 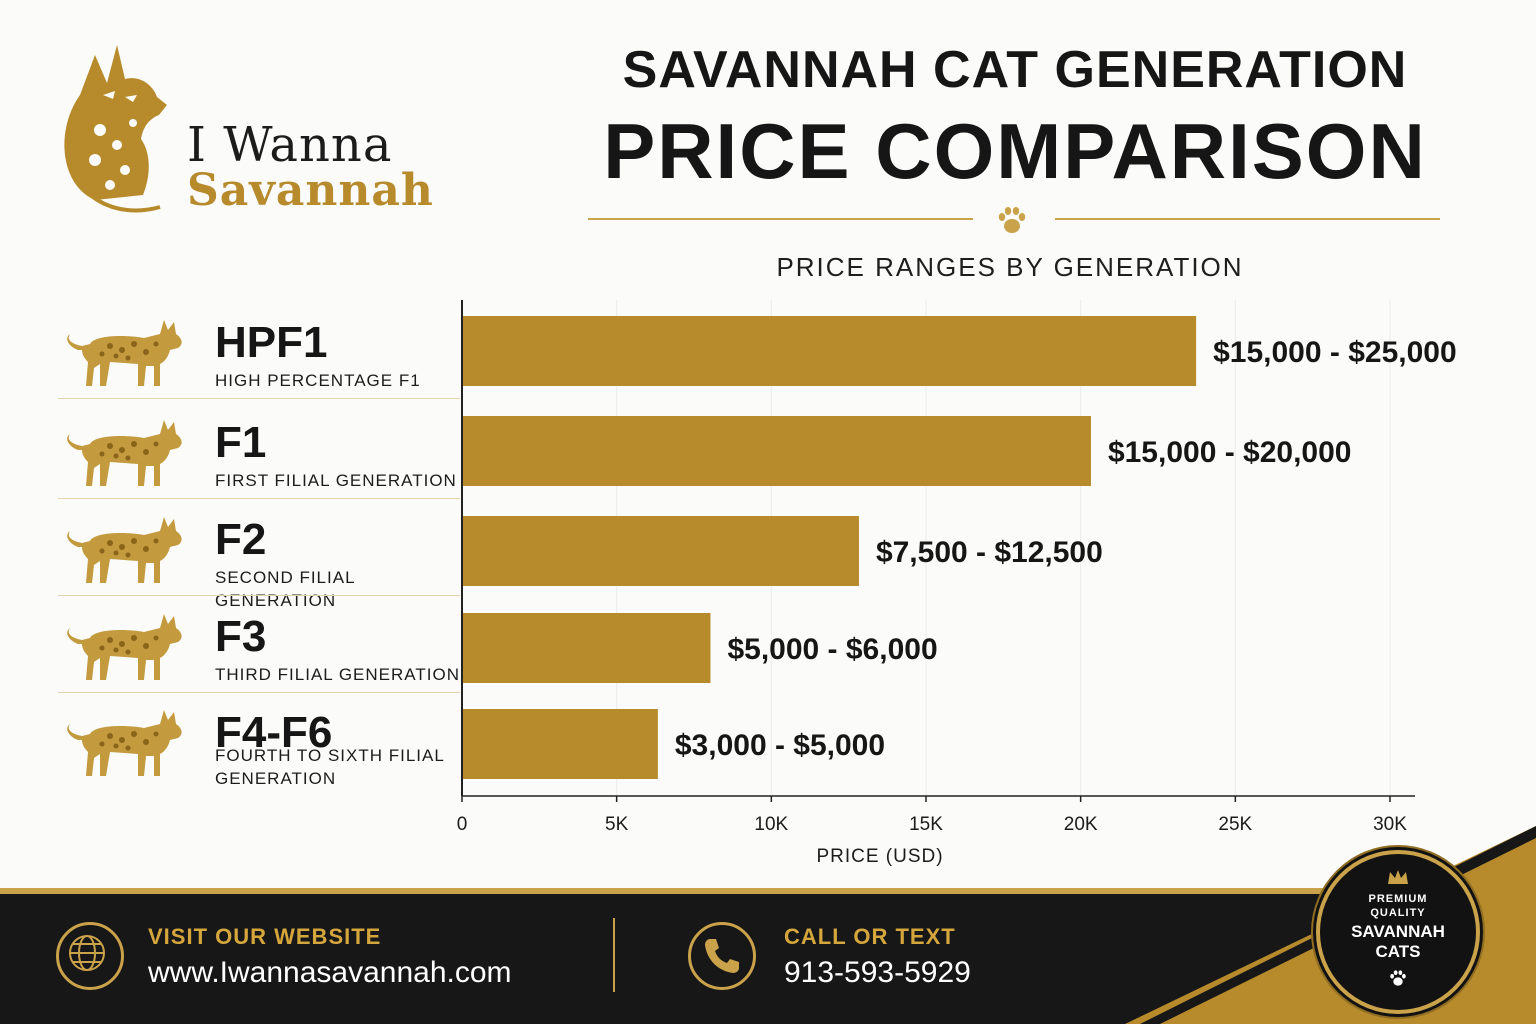 I want to click on premium-quality-badge: PREMIUM QUALITY SAVANNAH CATS, so click(x=1398, y=932).